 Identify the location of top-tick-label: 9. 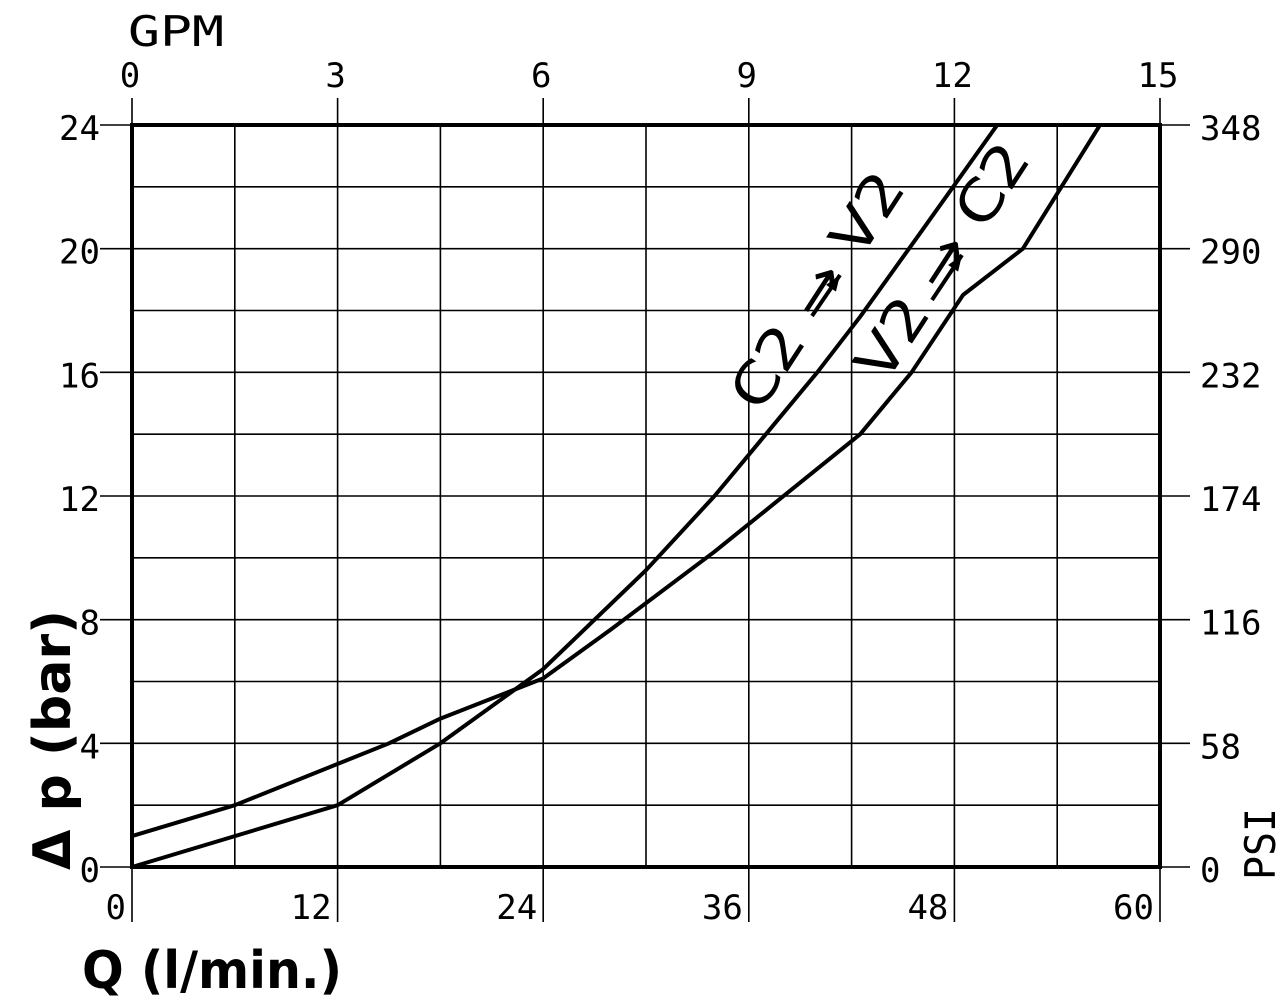
(747, 76).